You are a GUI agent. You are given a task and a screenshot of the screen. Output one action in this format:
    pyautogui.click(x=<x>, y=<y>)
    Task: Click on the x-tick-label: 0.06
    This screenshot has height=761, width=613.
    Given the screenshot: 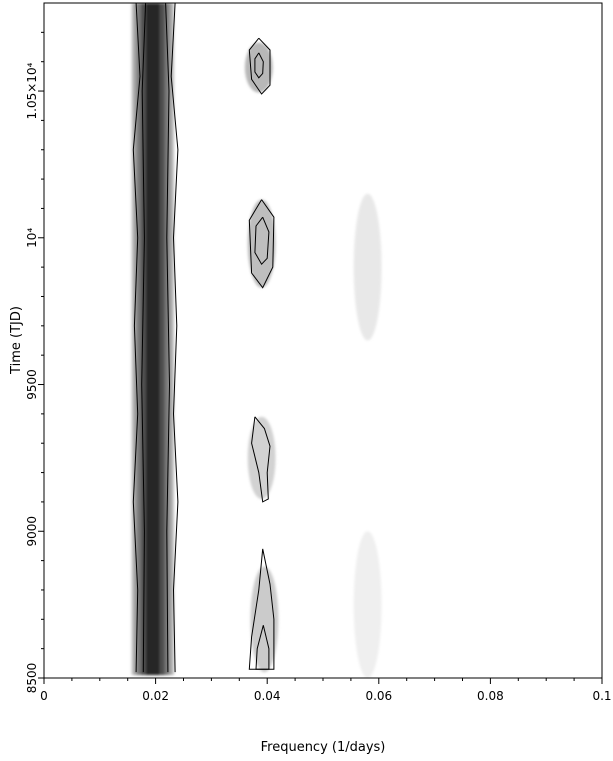 What is the action you would take?
    pyautogui.click(x=378, y=696)
    